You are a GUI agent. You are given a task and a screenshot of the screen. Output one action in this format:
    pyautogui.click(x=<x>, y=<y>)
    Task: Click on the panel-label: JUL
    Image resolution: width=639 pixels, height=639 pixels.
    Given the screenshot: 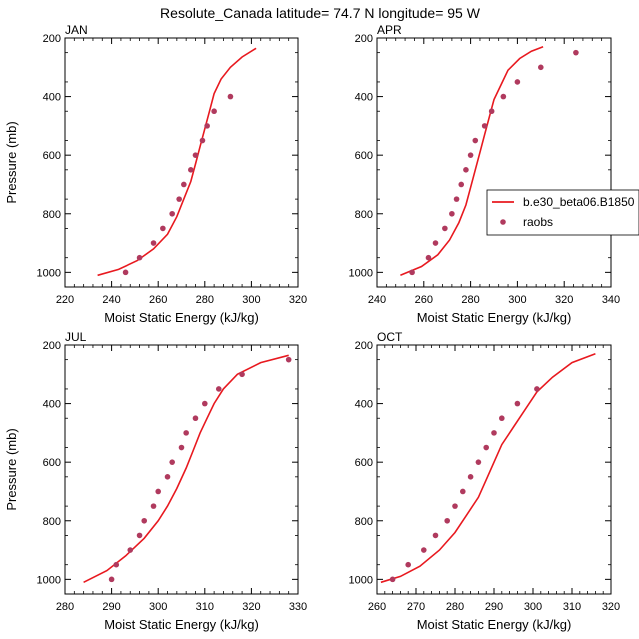 What is the action you would take?
    pyautogui.click(x=76, y=337)
    